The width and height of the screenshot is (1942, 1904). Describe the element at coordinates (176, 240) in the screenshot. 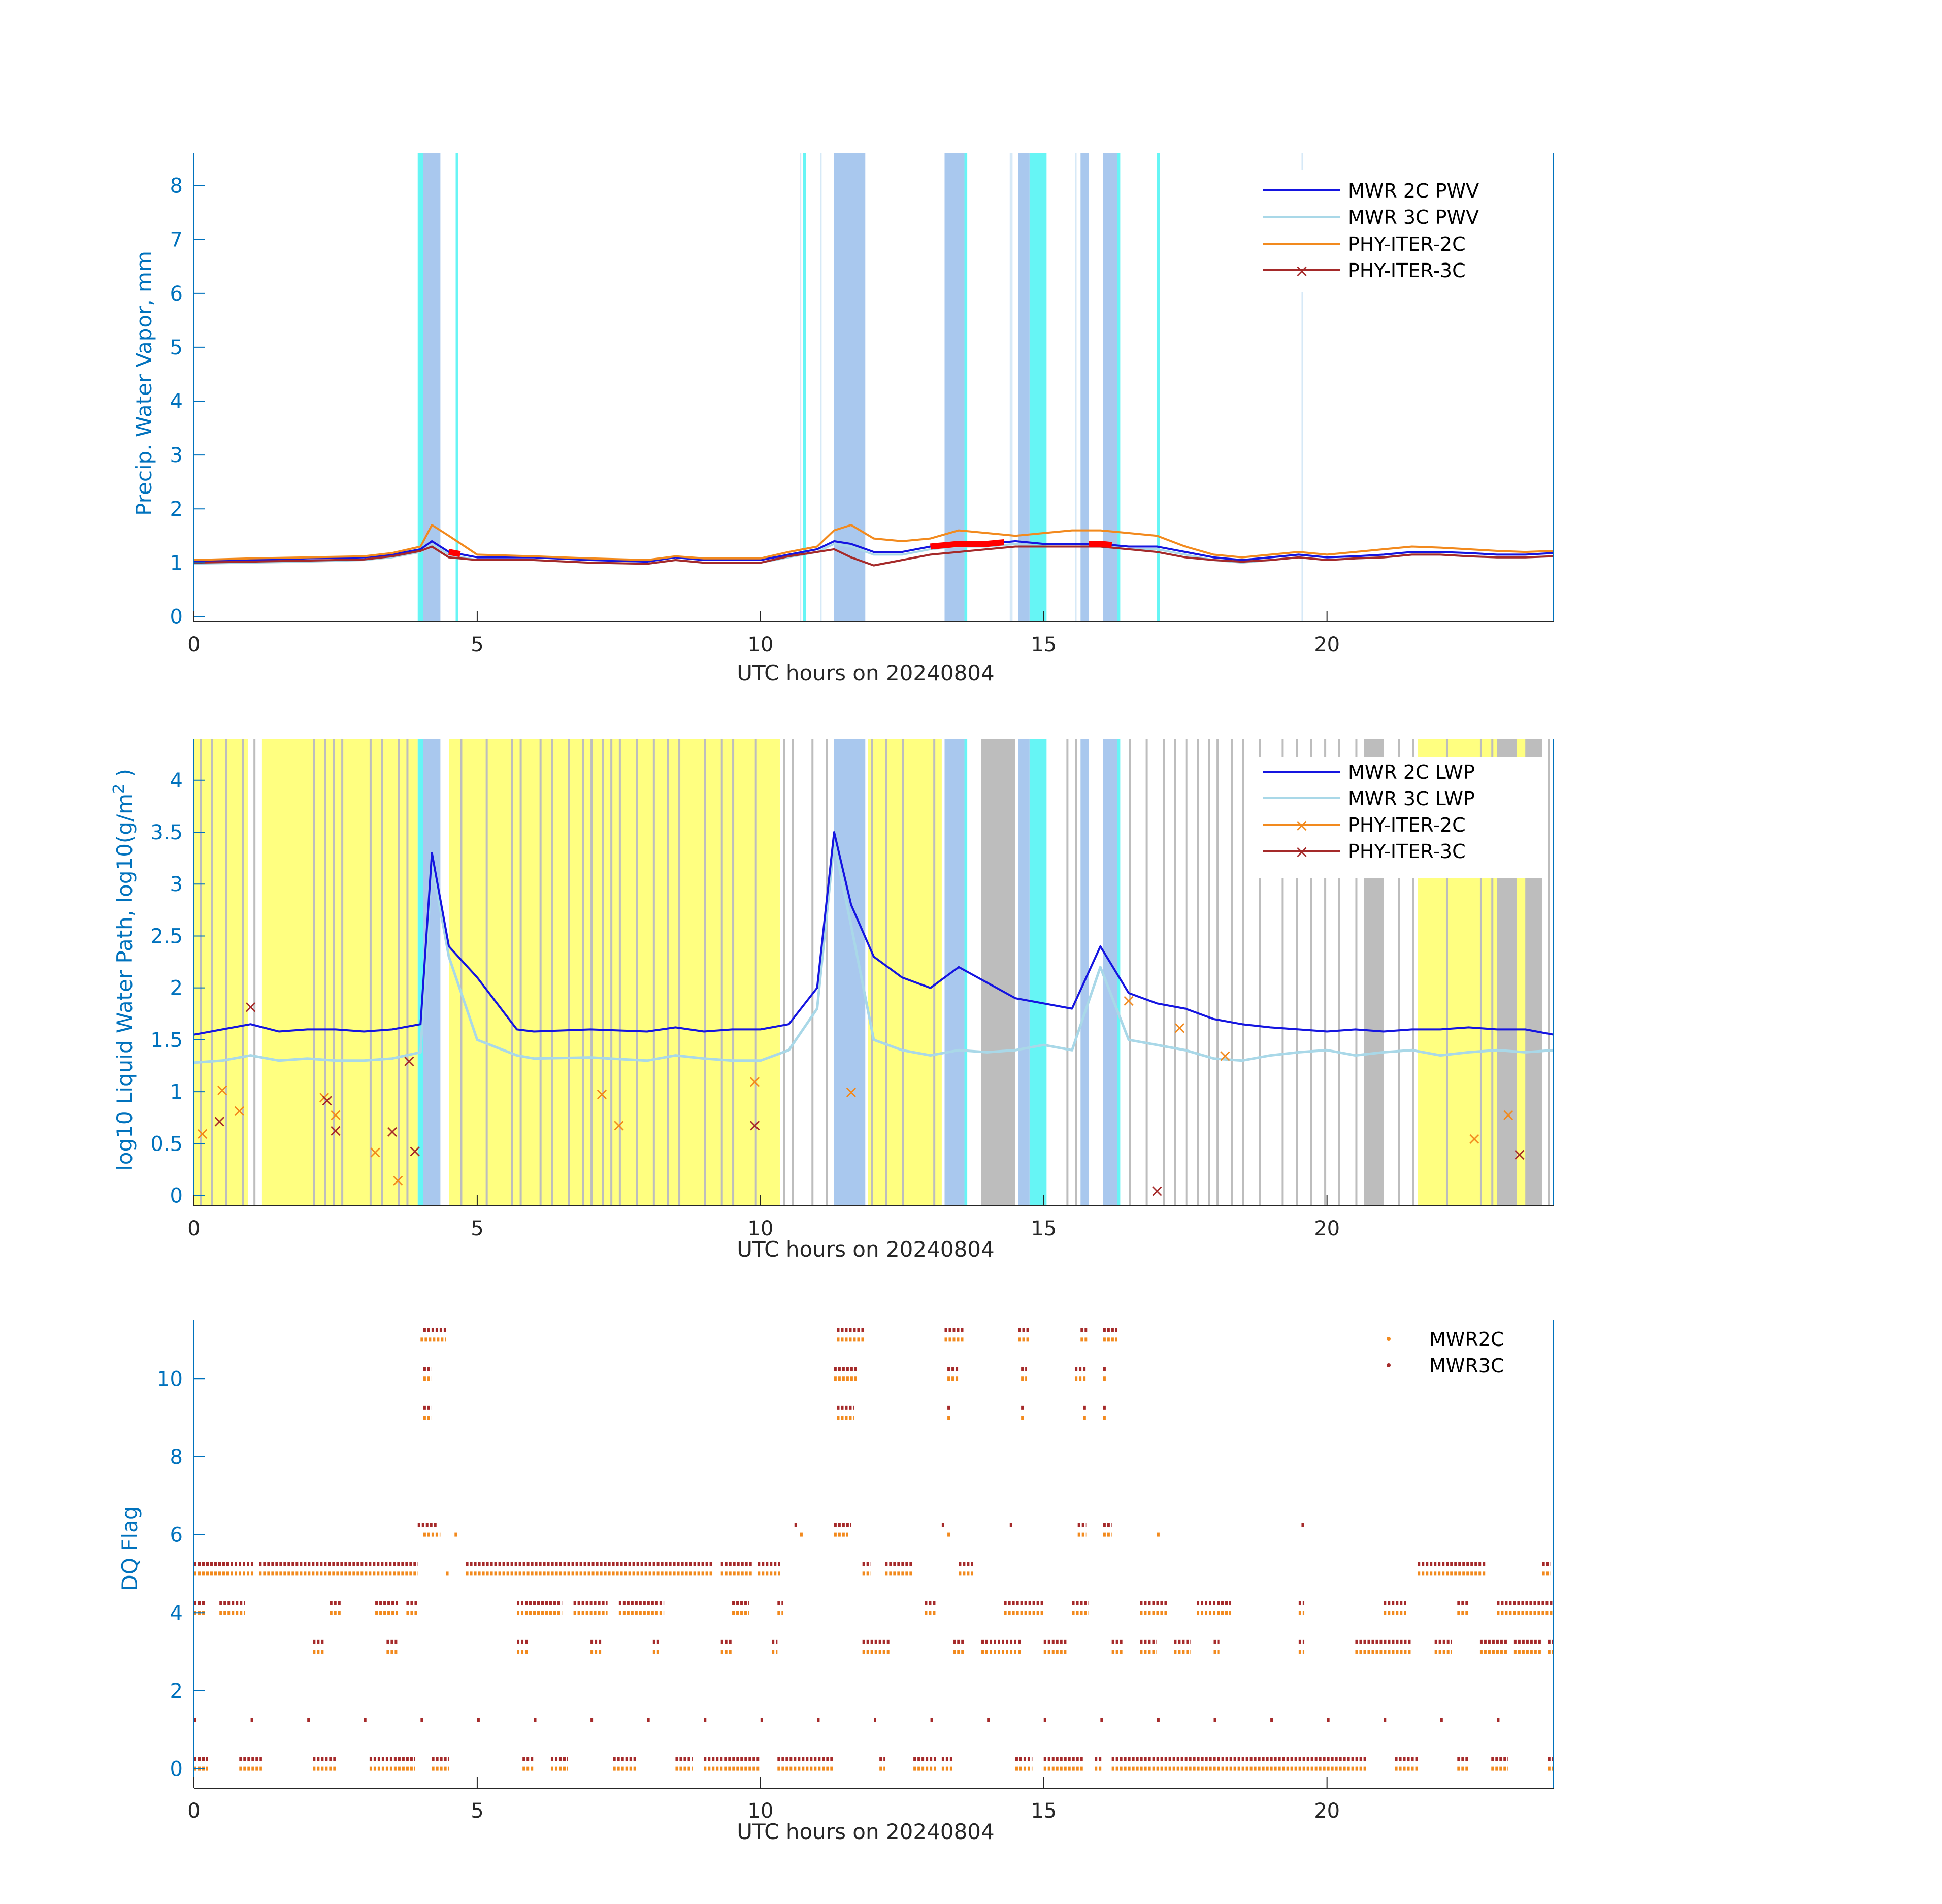

I see `pwv-y-tick-label: 7` at that location.